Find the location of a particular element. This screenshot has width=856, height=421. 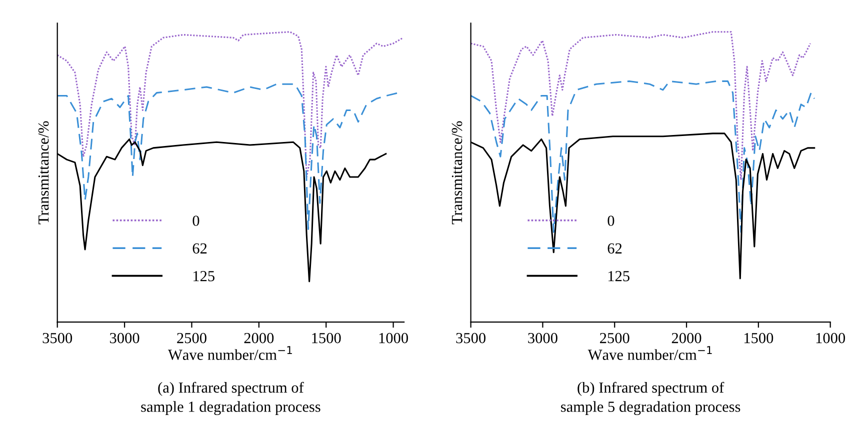

text: (b) Infrared spectrum of sample 5 degradation process is located at coordinates (650, 399).